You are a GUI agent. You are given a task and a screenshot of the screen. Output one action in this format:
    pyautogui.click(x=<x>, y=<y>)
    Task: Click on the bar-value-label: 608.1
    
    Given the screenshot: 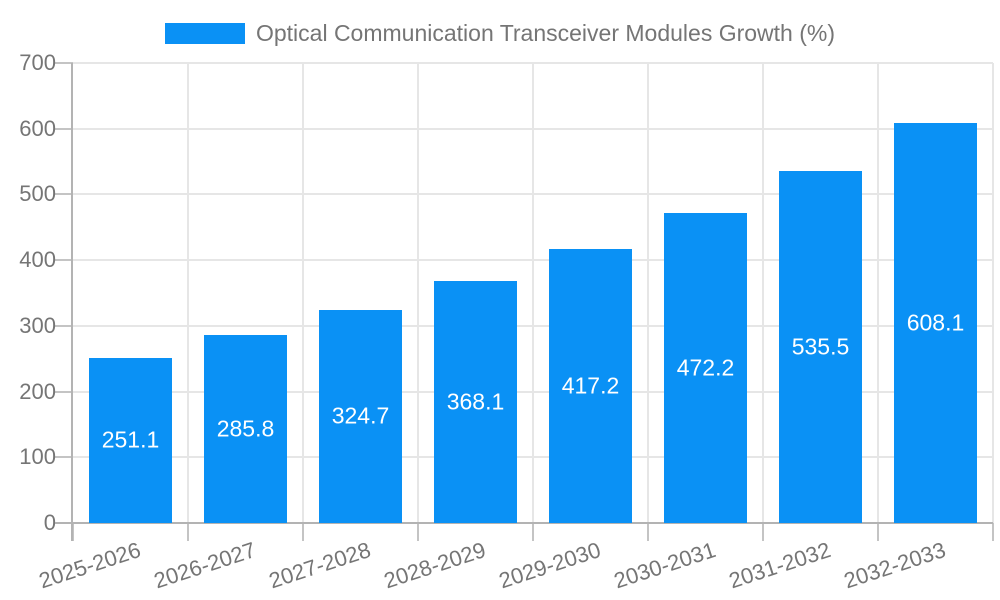 What is the action you would take?
    pyautogui.click(x=935, y=322)
    